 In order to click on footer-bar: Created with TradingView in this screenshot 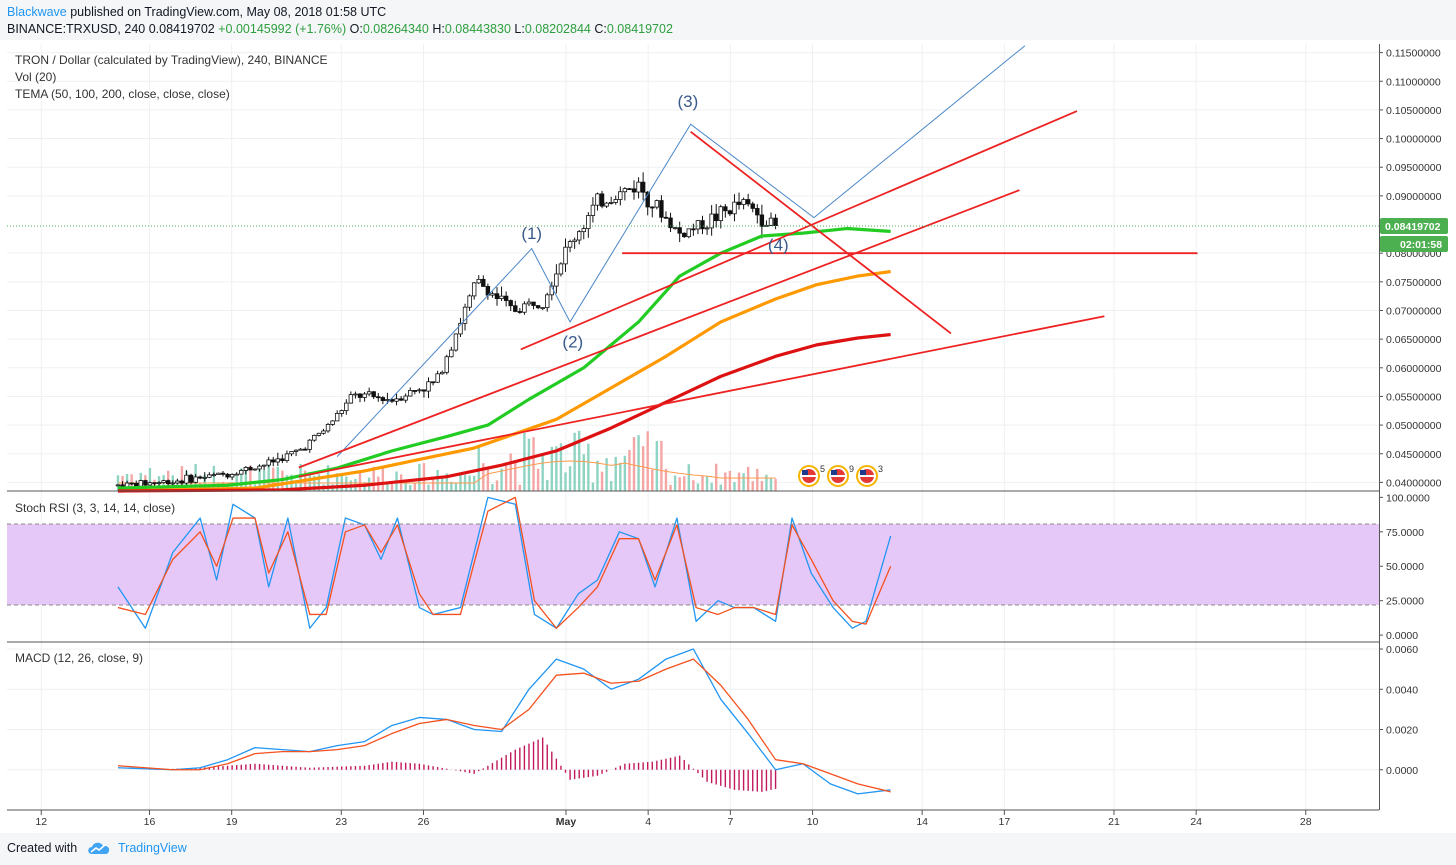, I will do `click(728, 849)`.